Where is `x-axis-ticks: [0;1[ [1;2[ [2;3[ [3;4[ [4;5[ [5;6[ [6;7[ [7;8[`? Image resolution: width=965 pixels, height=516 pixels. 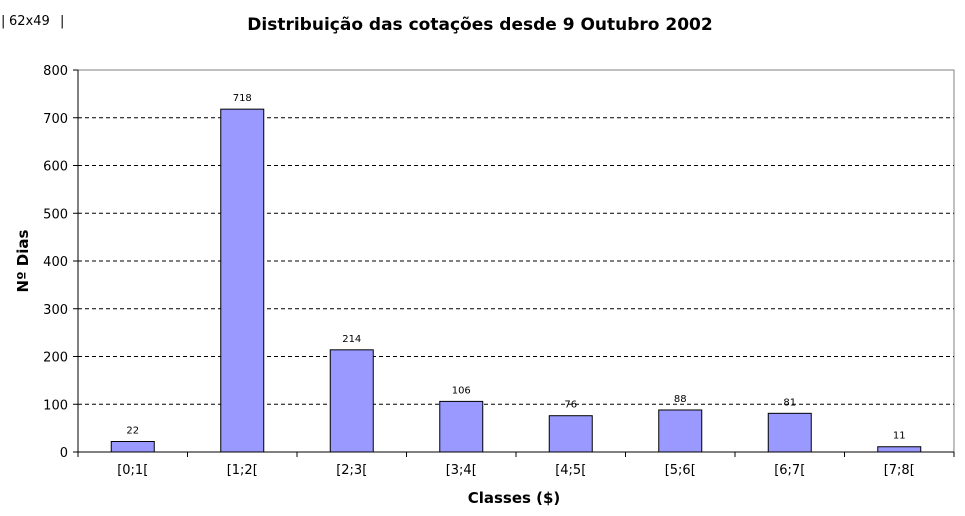 x-axis-ticks: [0;1[ [1;2[ [2;3[ [3;4[ [4;5[ [5;6[ [6;7[ [7;8[ is located at coordinates (516, 464).